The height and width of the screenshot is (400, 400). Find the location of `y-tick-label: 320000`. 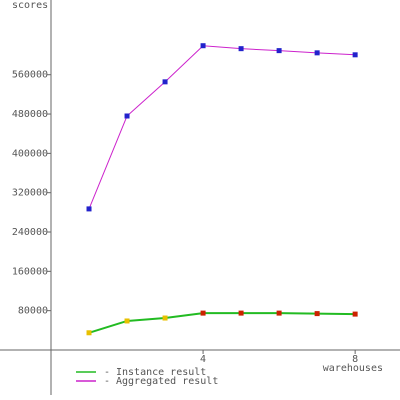

y-tick-label: 320000 is located at coordinates (30, 193).